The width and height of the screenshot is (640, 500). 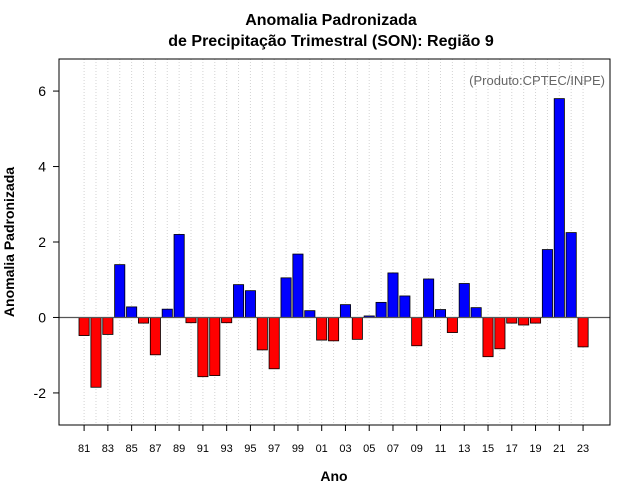 I want to click on x-tick-label-95: 95, so click(x=250, y=449).